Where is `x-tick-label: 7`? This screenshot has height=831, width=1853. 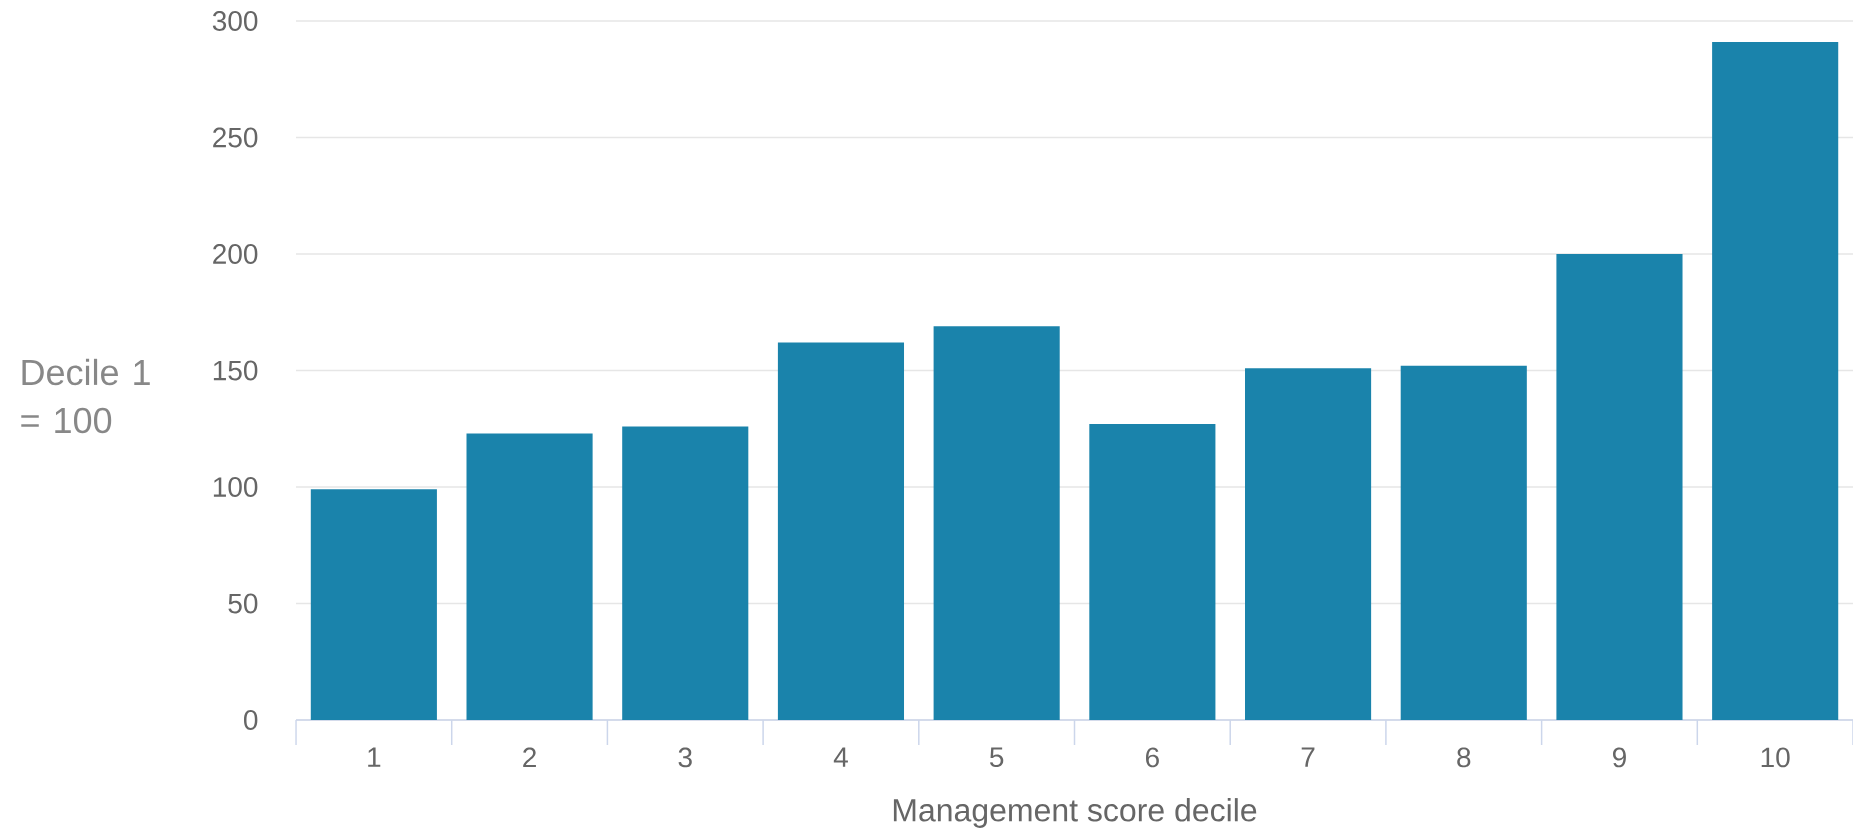 x-tick-label: 7 is located at coordinates (1308, 757).